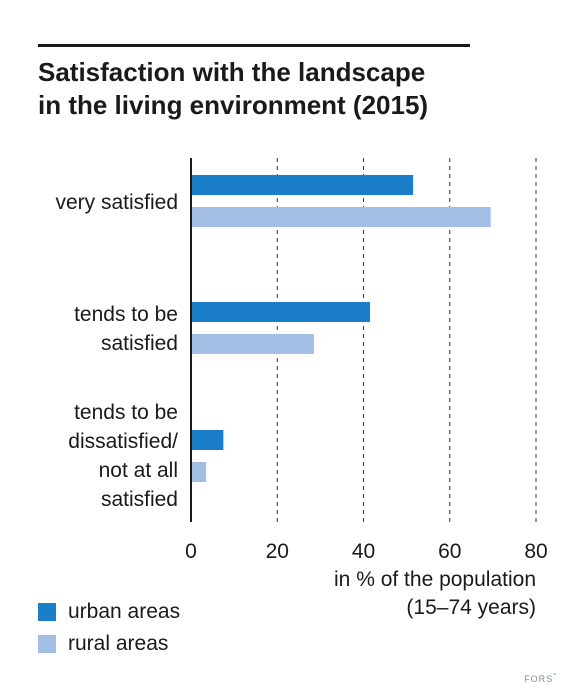 This screenshot has height=696, width=575. I want to click on legend-item-urban: urban areas, so click(109, 612).